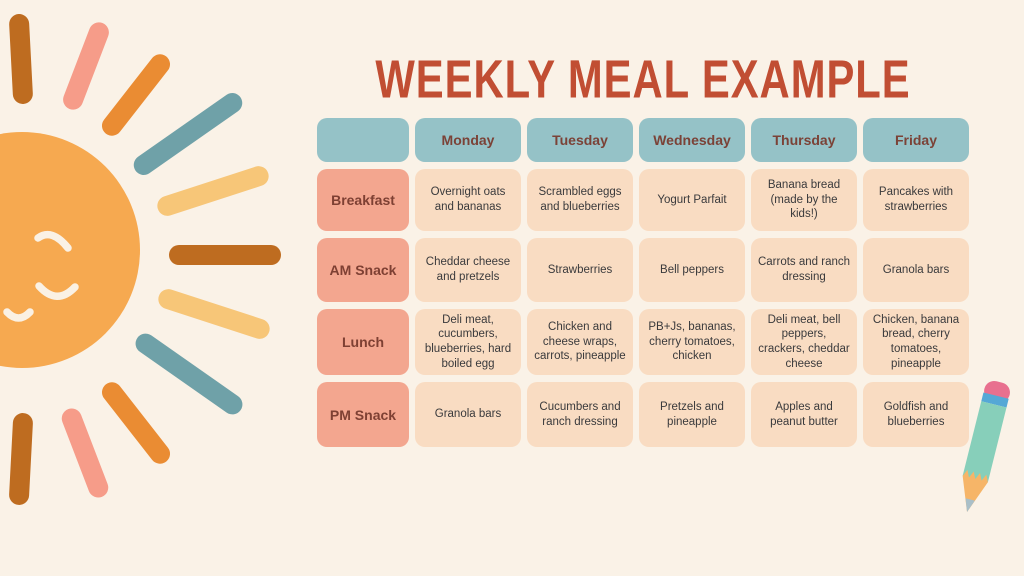 Image resolution: width=1024 pixels, height=576 pixels. Describe the element at coordinates (136, 95) in the screenshot. I see `sun-ray-orange-upper` at that location.